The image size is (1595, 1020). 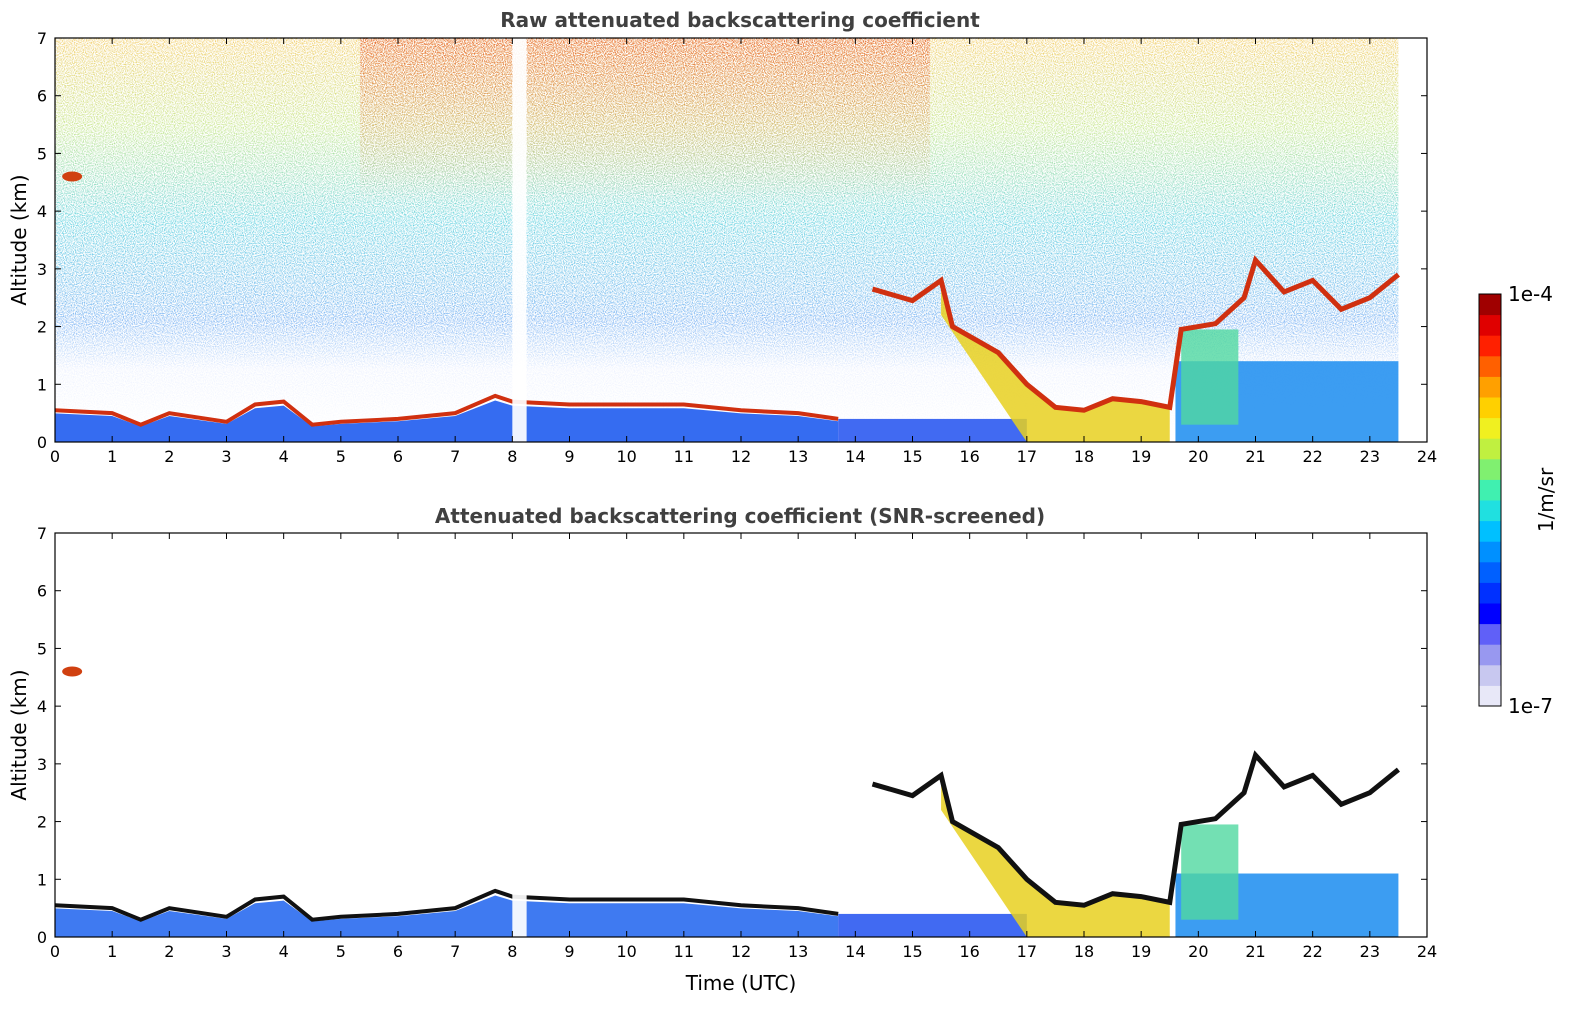 What do you see at coordinates (1518, 500) in the screenshot?
I see `colorbar: 1e-4 1e-7 1/m/sr` at bounding box center [1518, 500].